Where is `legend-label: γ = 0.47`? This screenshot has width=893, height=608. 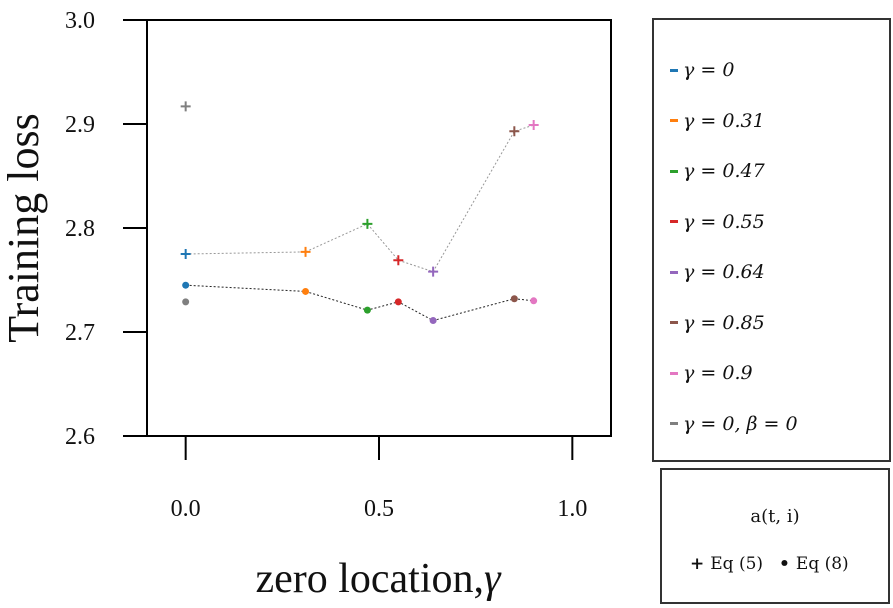
legend-label: γ = 0.47 is located at coordinates (724, 171).